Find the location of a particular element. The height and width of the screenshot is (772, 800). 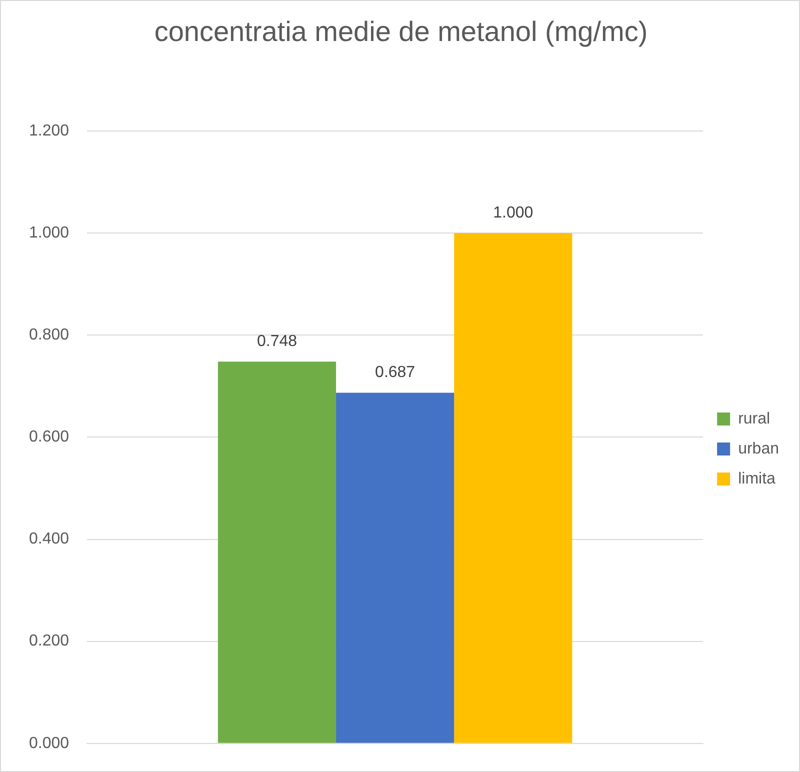

y-tick-label: 1.000 is located at coordinates (49, 233).